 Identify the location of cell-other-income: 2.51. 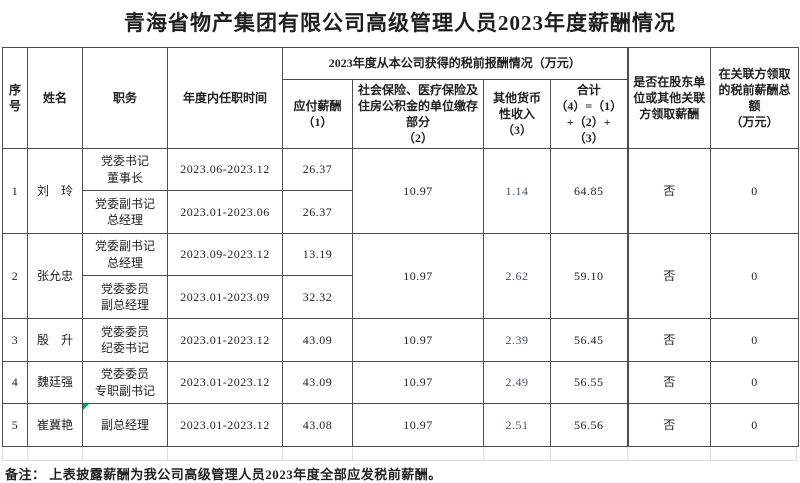
(517, 425).